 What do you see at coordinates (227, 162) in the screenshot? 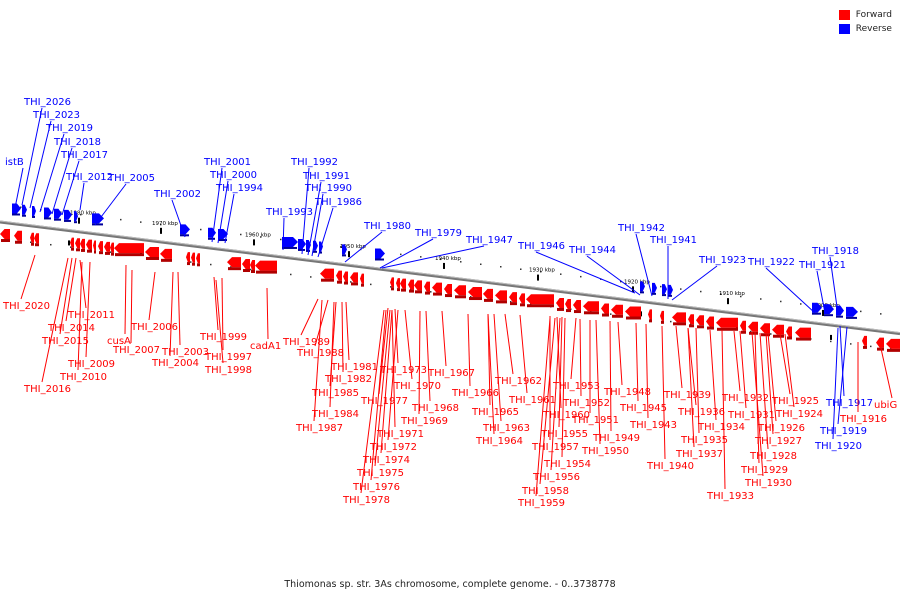
I see `gene-label-thi-2001: THI_2001` at bounding box center [227, 162].